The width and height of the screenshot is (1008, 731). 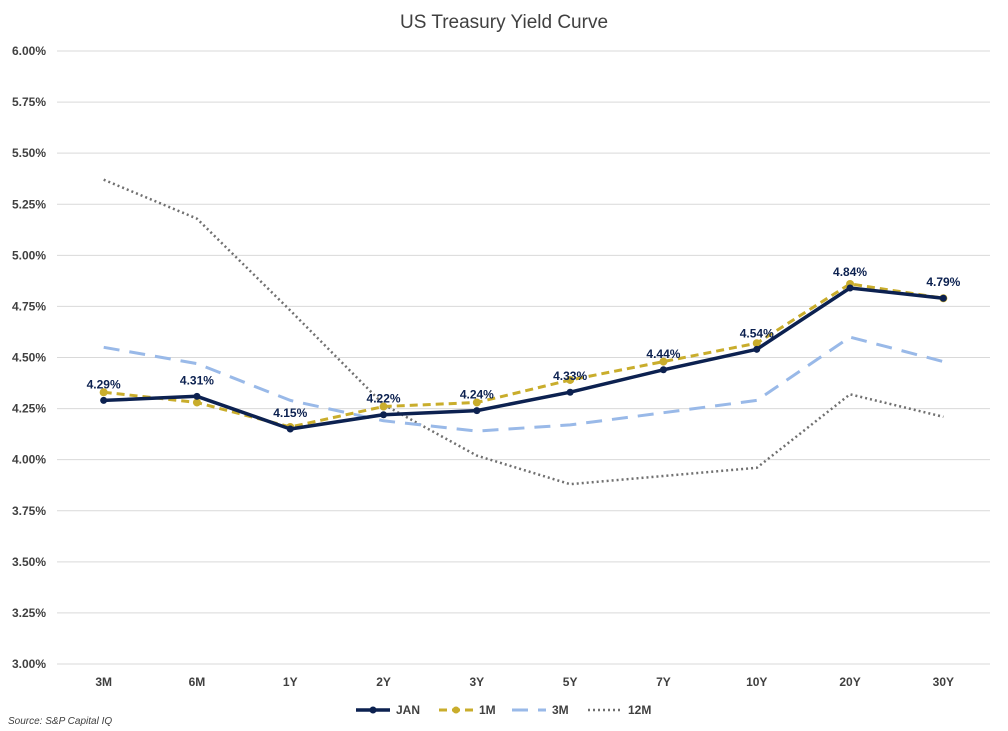 I want to click on legend-label-1m: 1M, so click(x=487, y=710).